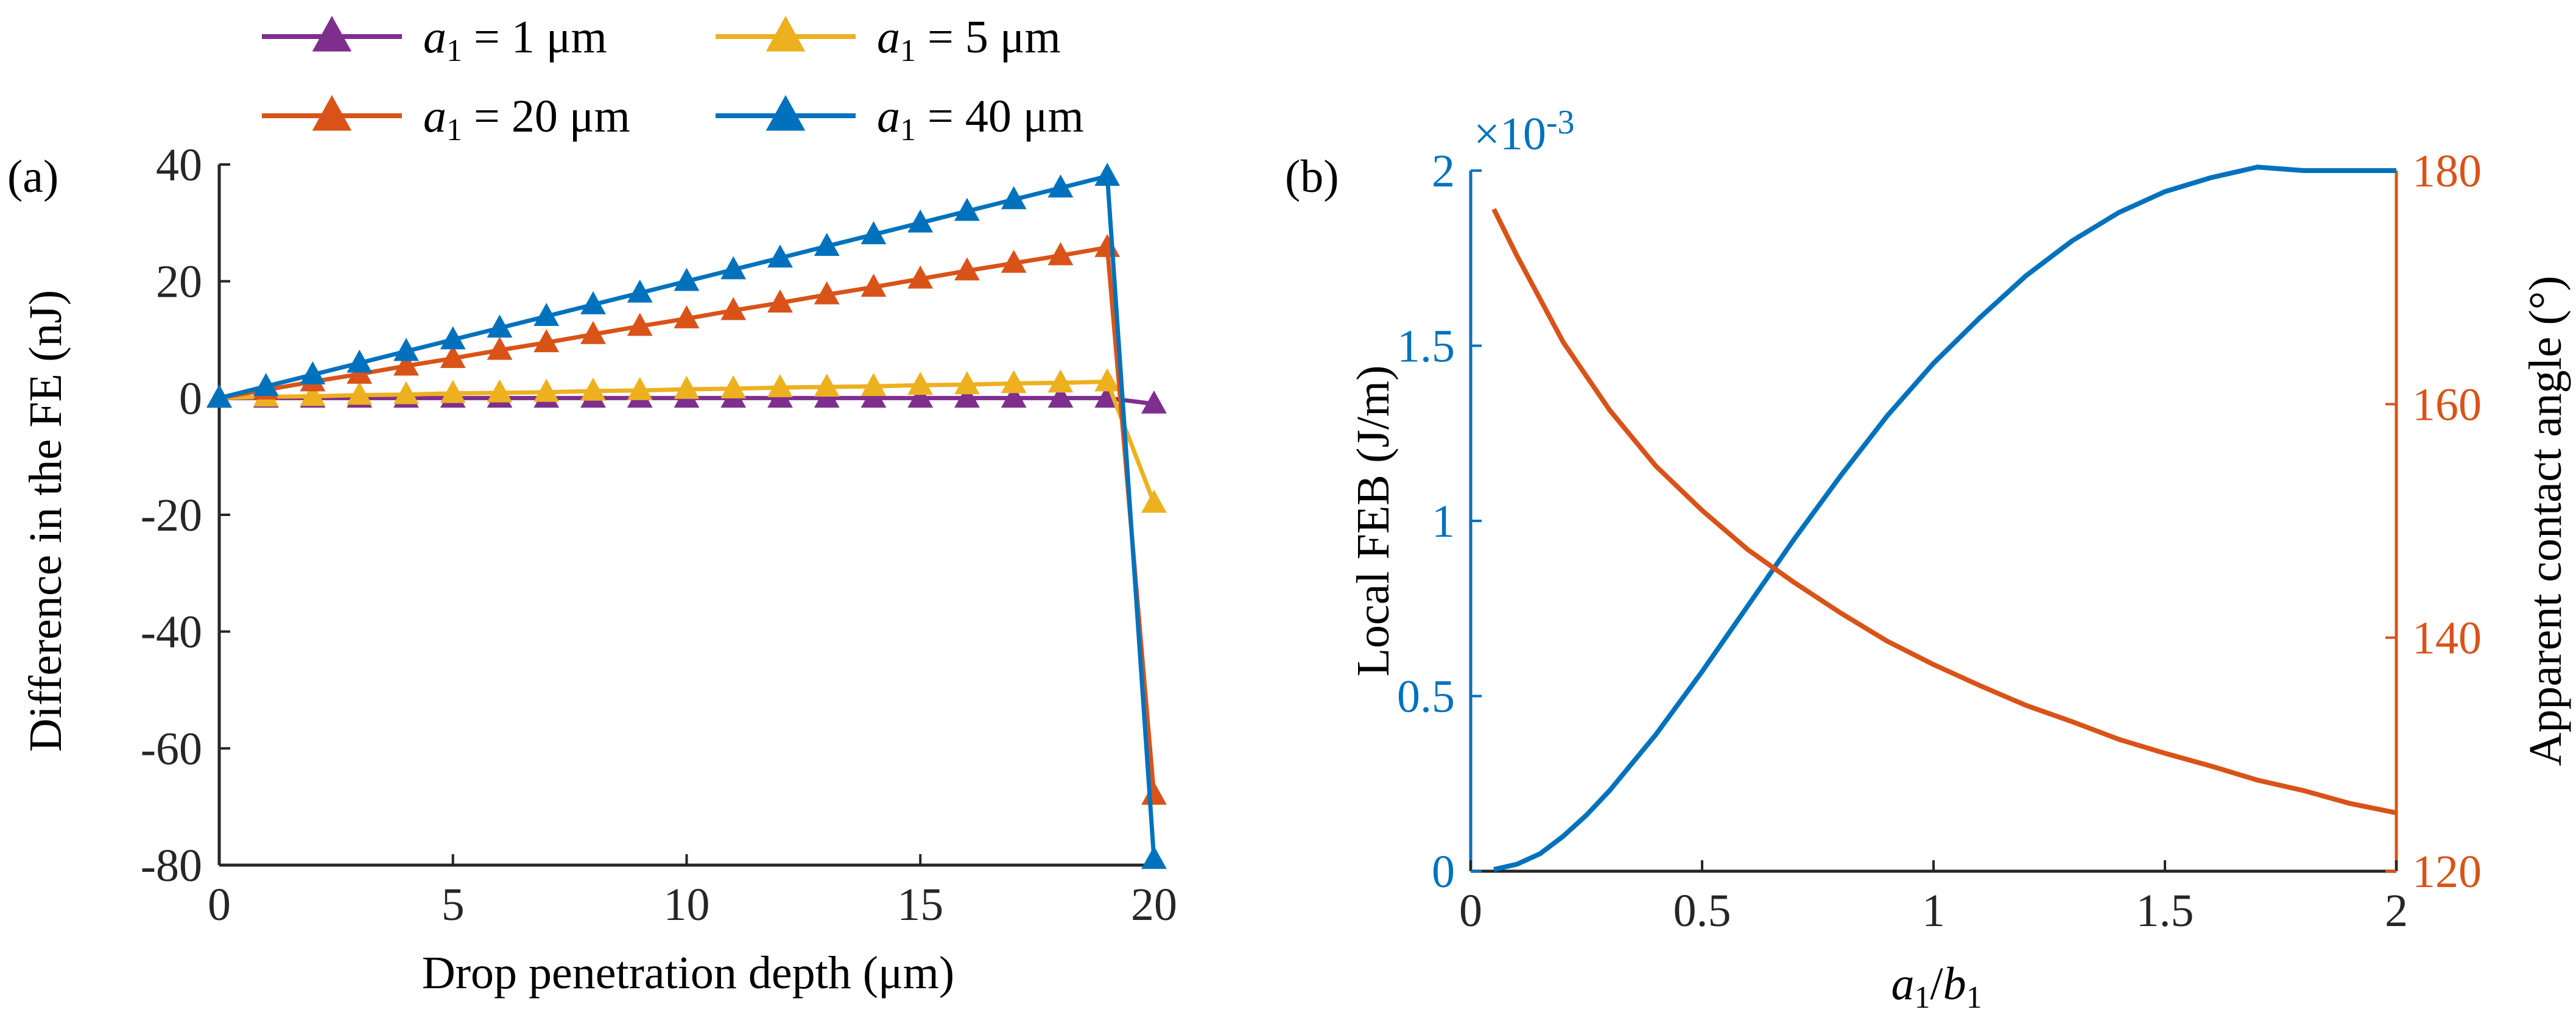 The image size is (2576, 1015). I want to click on panel-a-xlabel: Drop penetration depth (μm), so click(688, 973).